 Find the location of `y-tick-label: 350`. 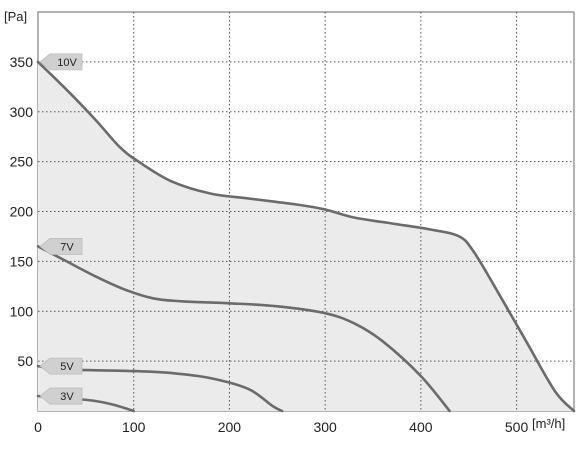

y-tick-label: 350 is located at coordinates (22, 62).